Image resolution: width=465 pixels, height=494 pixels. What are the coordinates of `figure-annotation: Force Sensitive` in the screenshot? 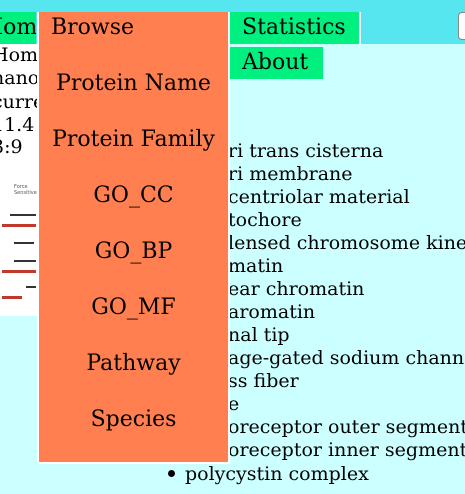 It's located at (25, 190).